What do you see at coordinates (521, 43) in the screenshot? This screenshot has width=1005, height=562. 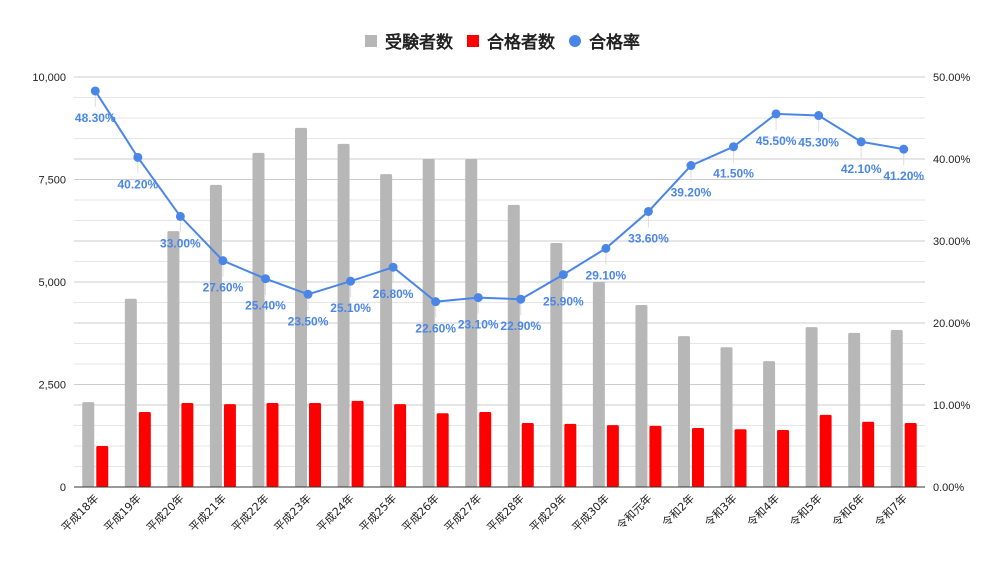 I see `legend-label: 合格者数` at bounding box center [521, 43].